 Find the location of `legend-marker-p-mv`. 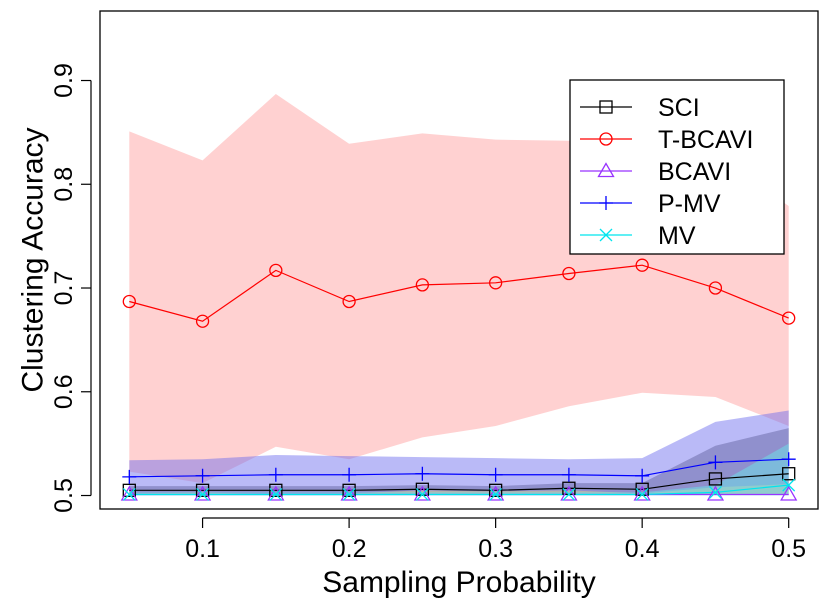

legend-marker-p-mv is located at coordinates (606, 203).